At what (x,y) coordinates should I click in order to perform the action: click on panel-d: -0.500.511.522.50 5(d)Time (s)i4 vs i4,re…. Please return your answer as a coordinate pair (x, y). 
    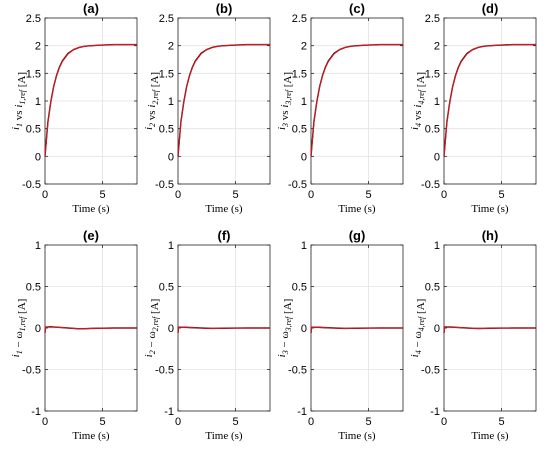
    Looking at the image, I should click on (473, 108).